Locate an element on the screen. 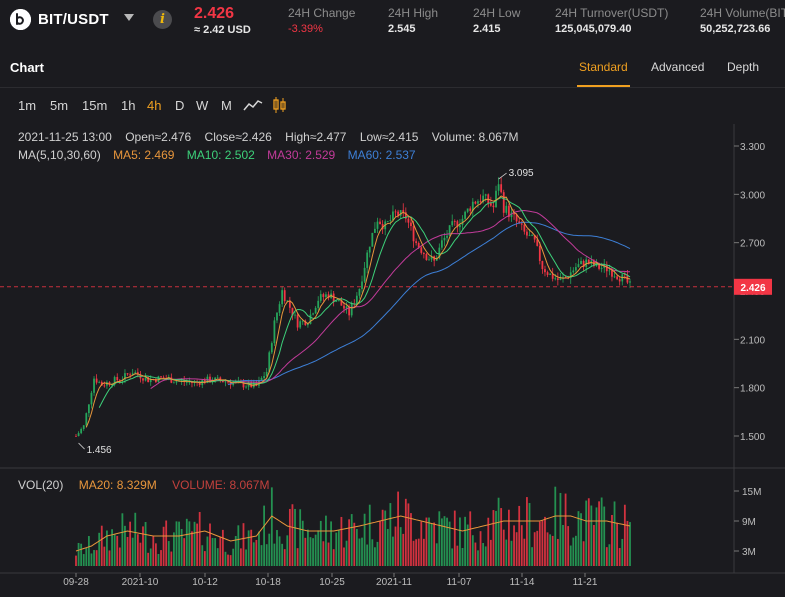 The height and width of the screenshot is (597, 785). candlestick-icon is located at coordinates (280, 105).